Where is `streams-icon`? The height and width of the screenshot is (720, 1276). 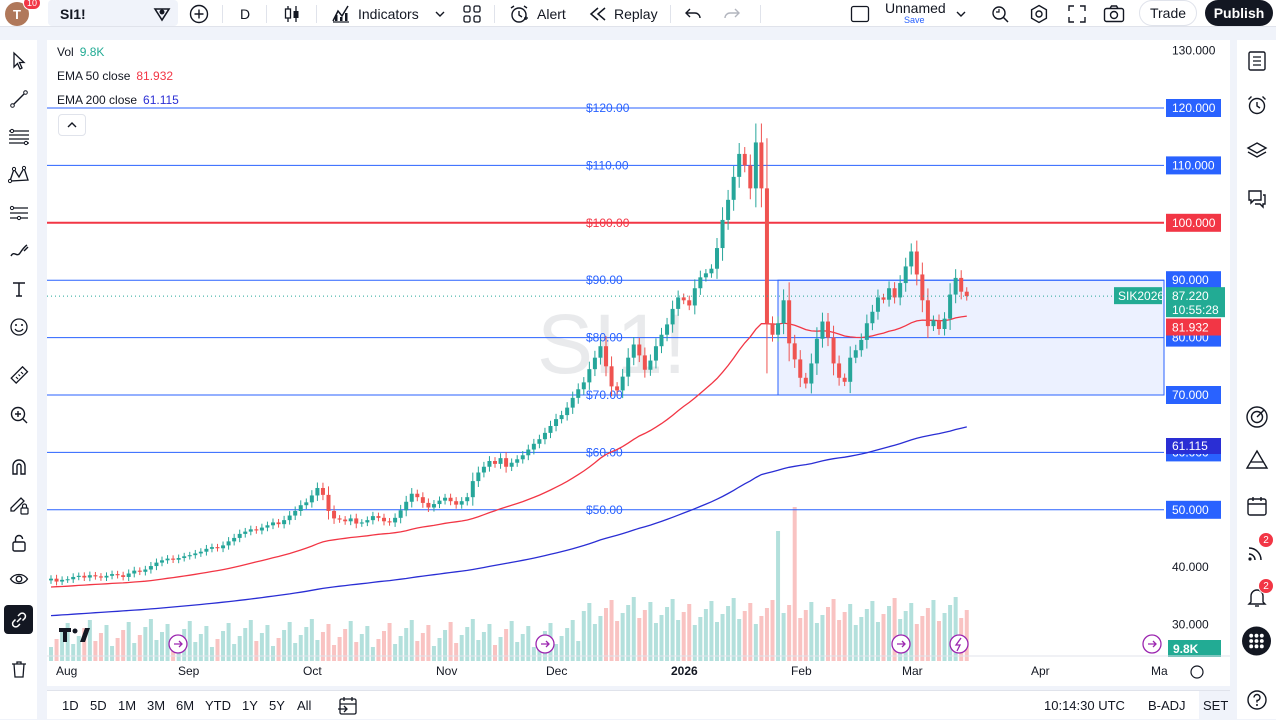 streams-icon is located at coordinates (1256, 551).